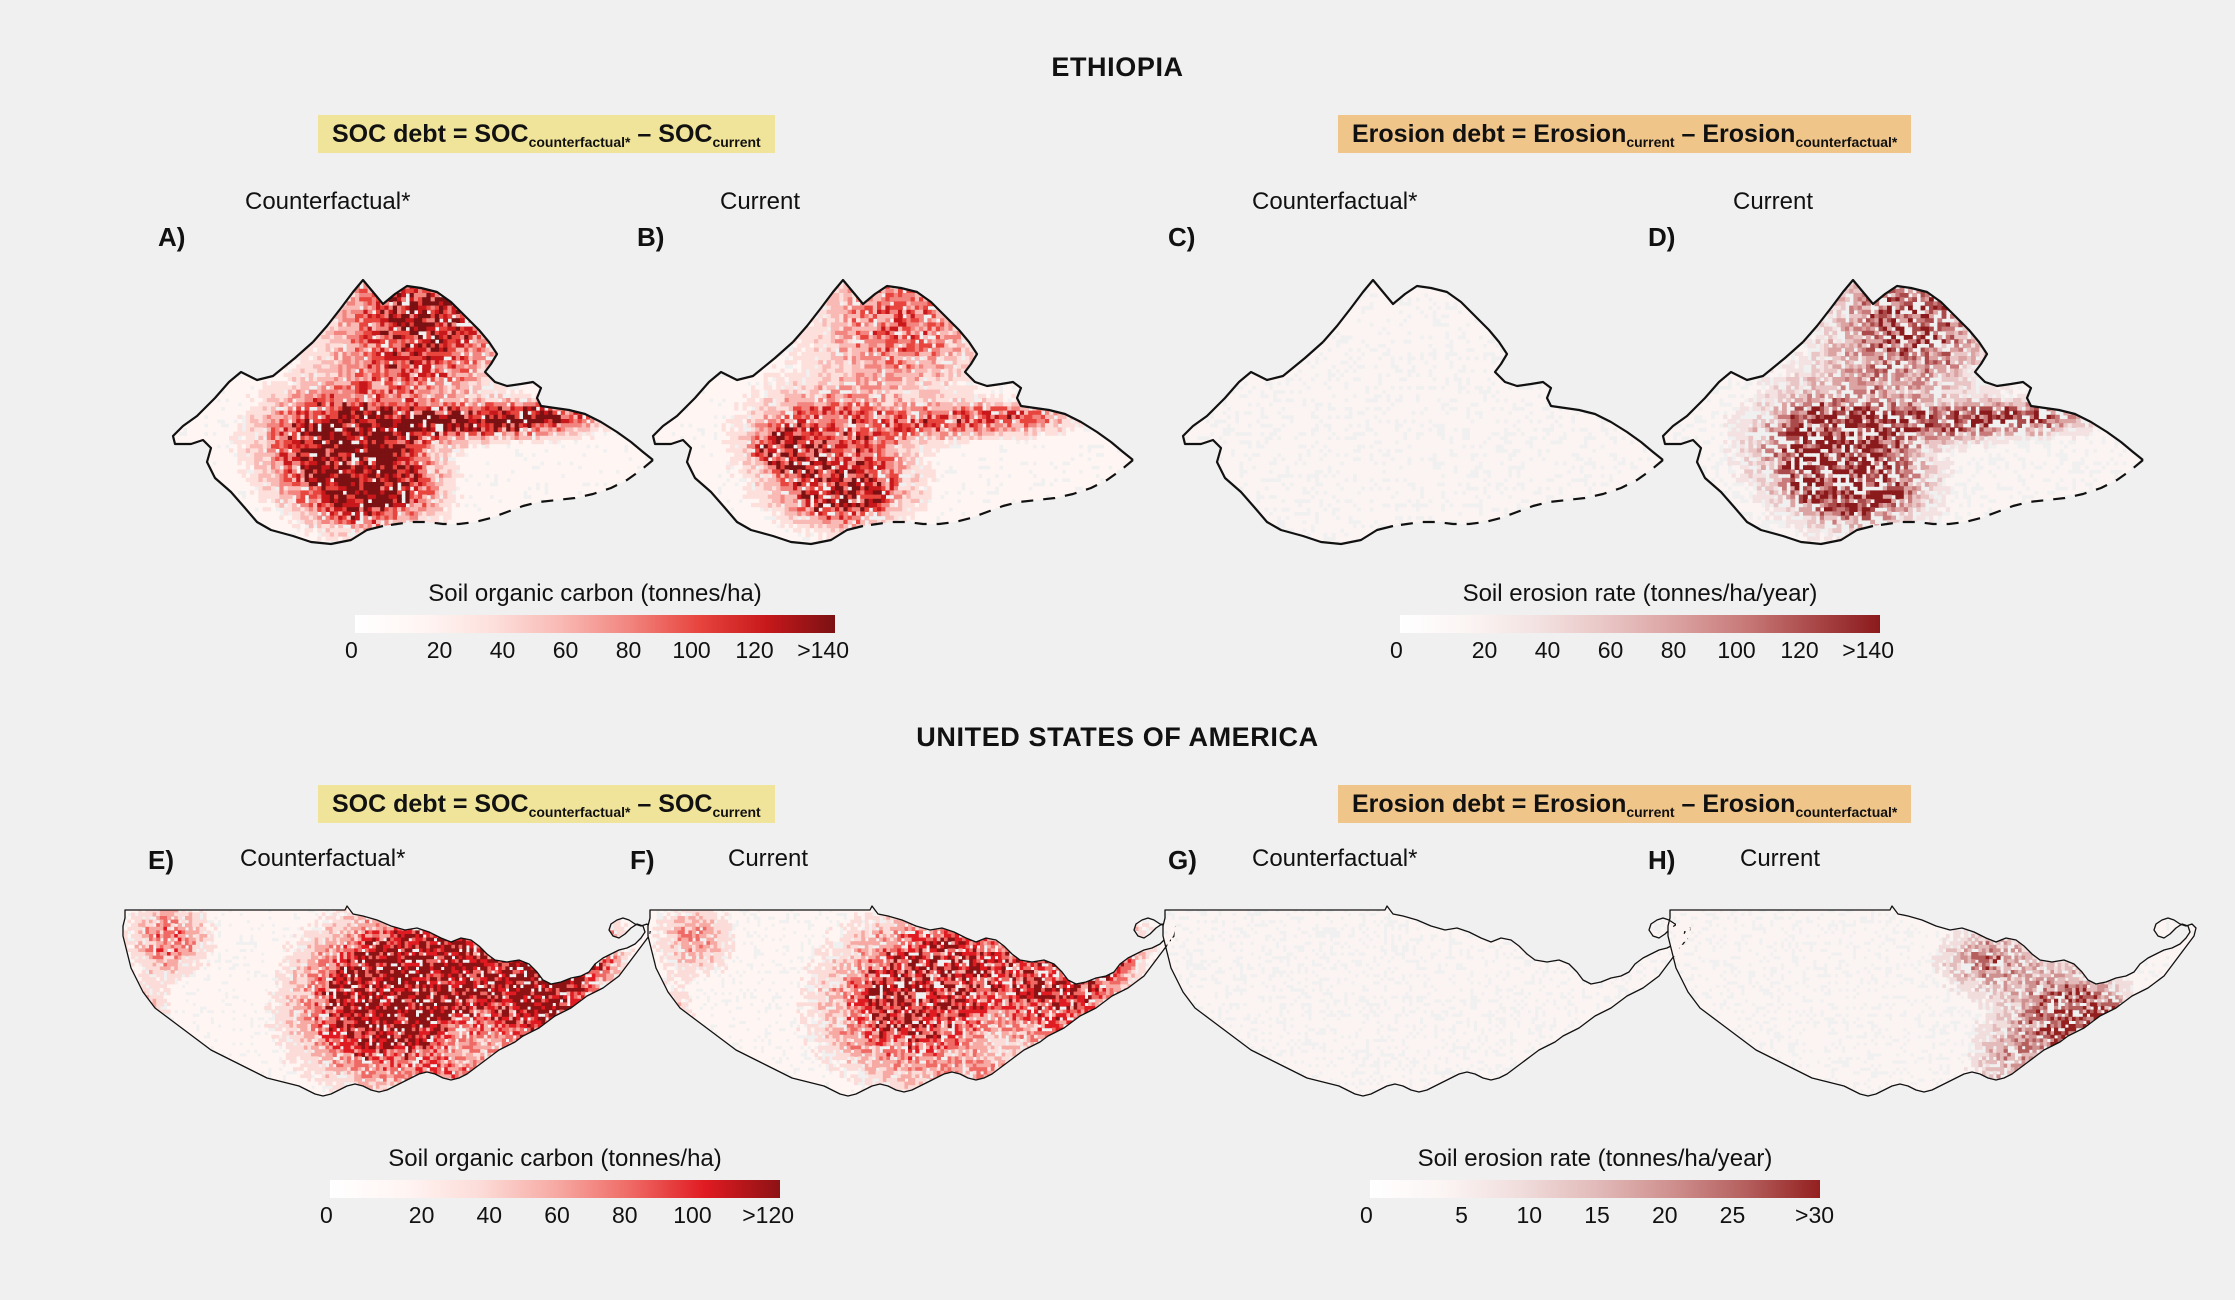 This screenshot has width=2235, height=1300. What do you see at coordinates (489, 1215) in the screenshot?
I see `colorbar-tick-label: 40` at bounding box center [489, 1215].